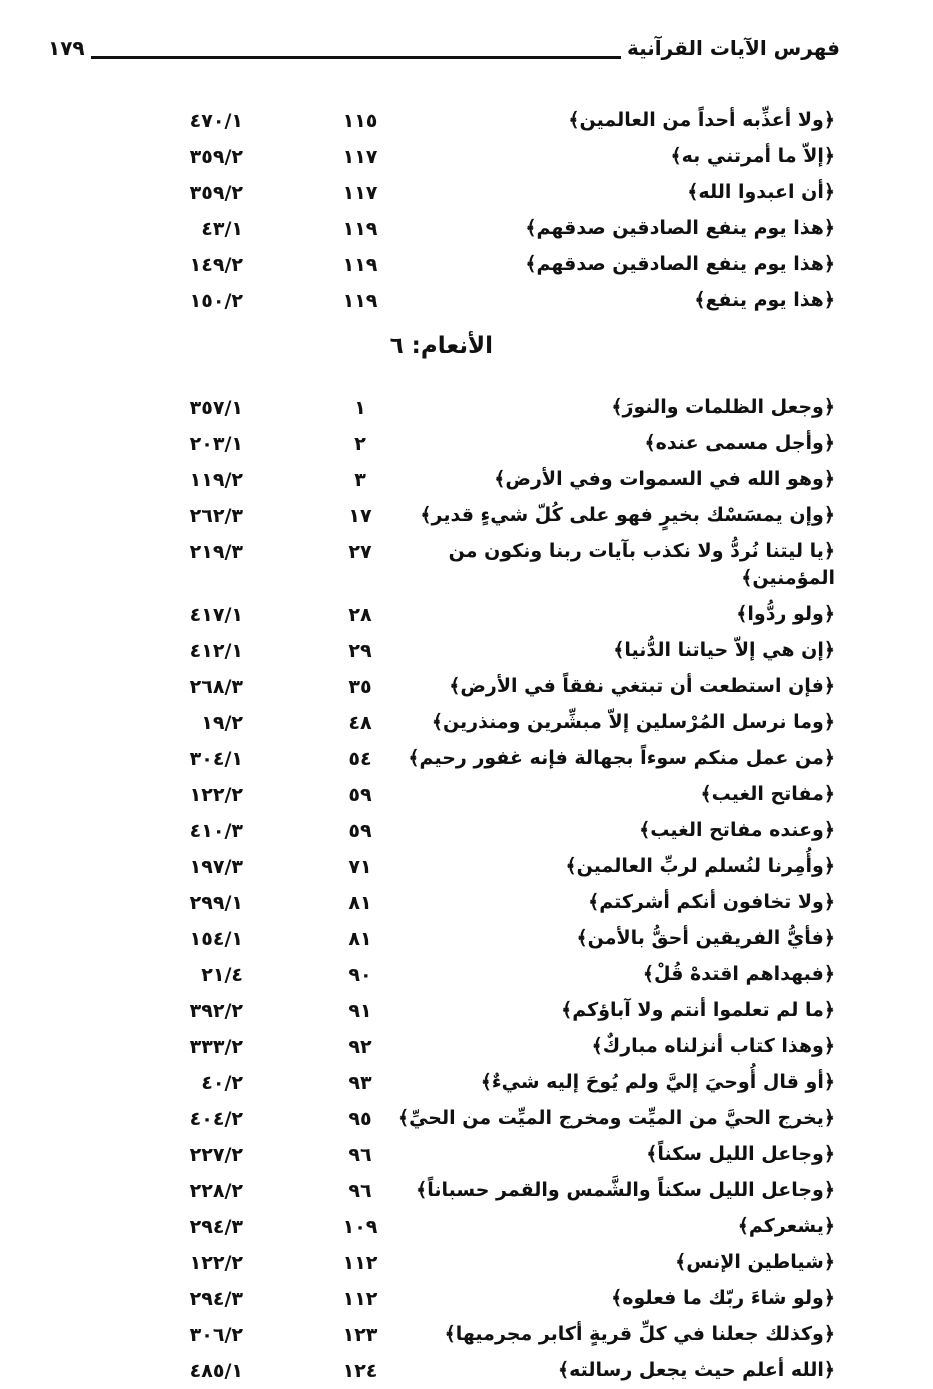 The width and height of the screenshot is (933, 1389). I want to click on index-row: ﴿وعنده مفاتح الغيب﴾ ٥٩ ٤١٠/٣, so click(466, 831).